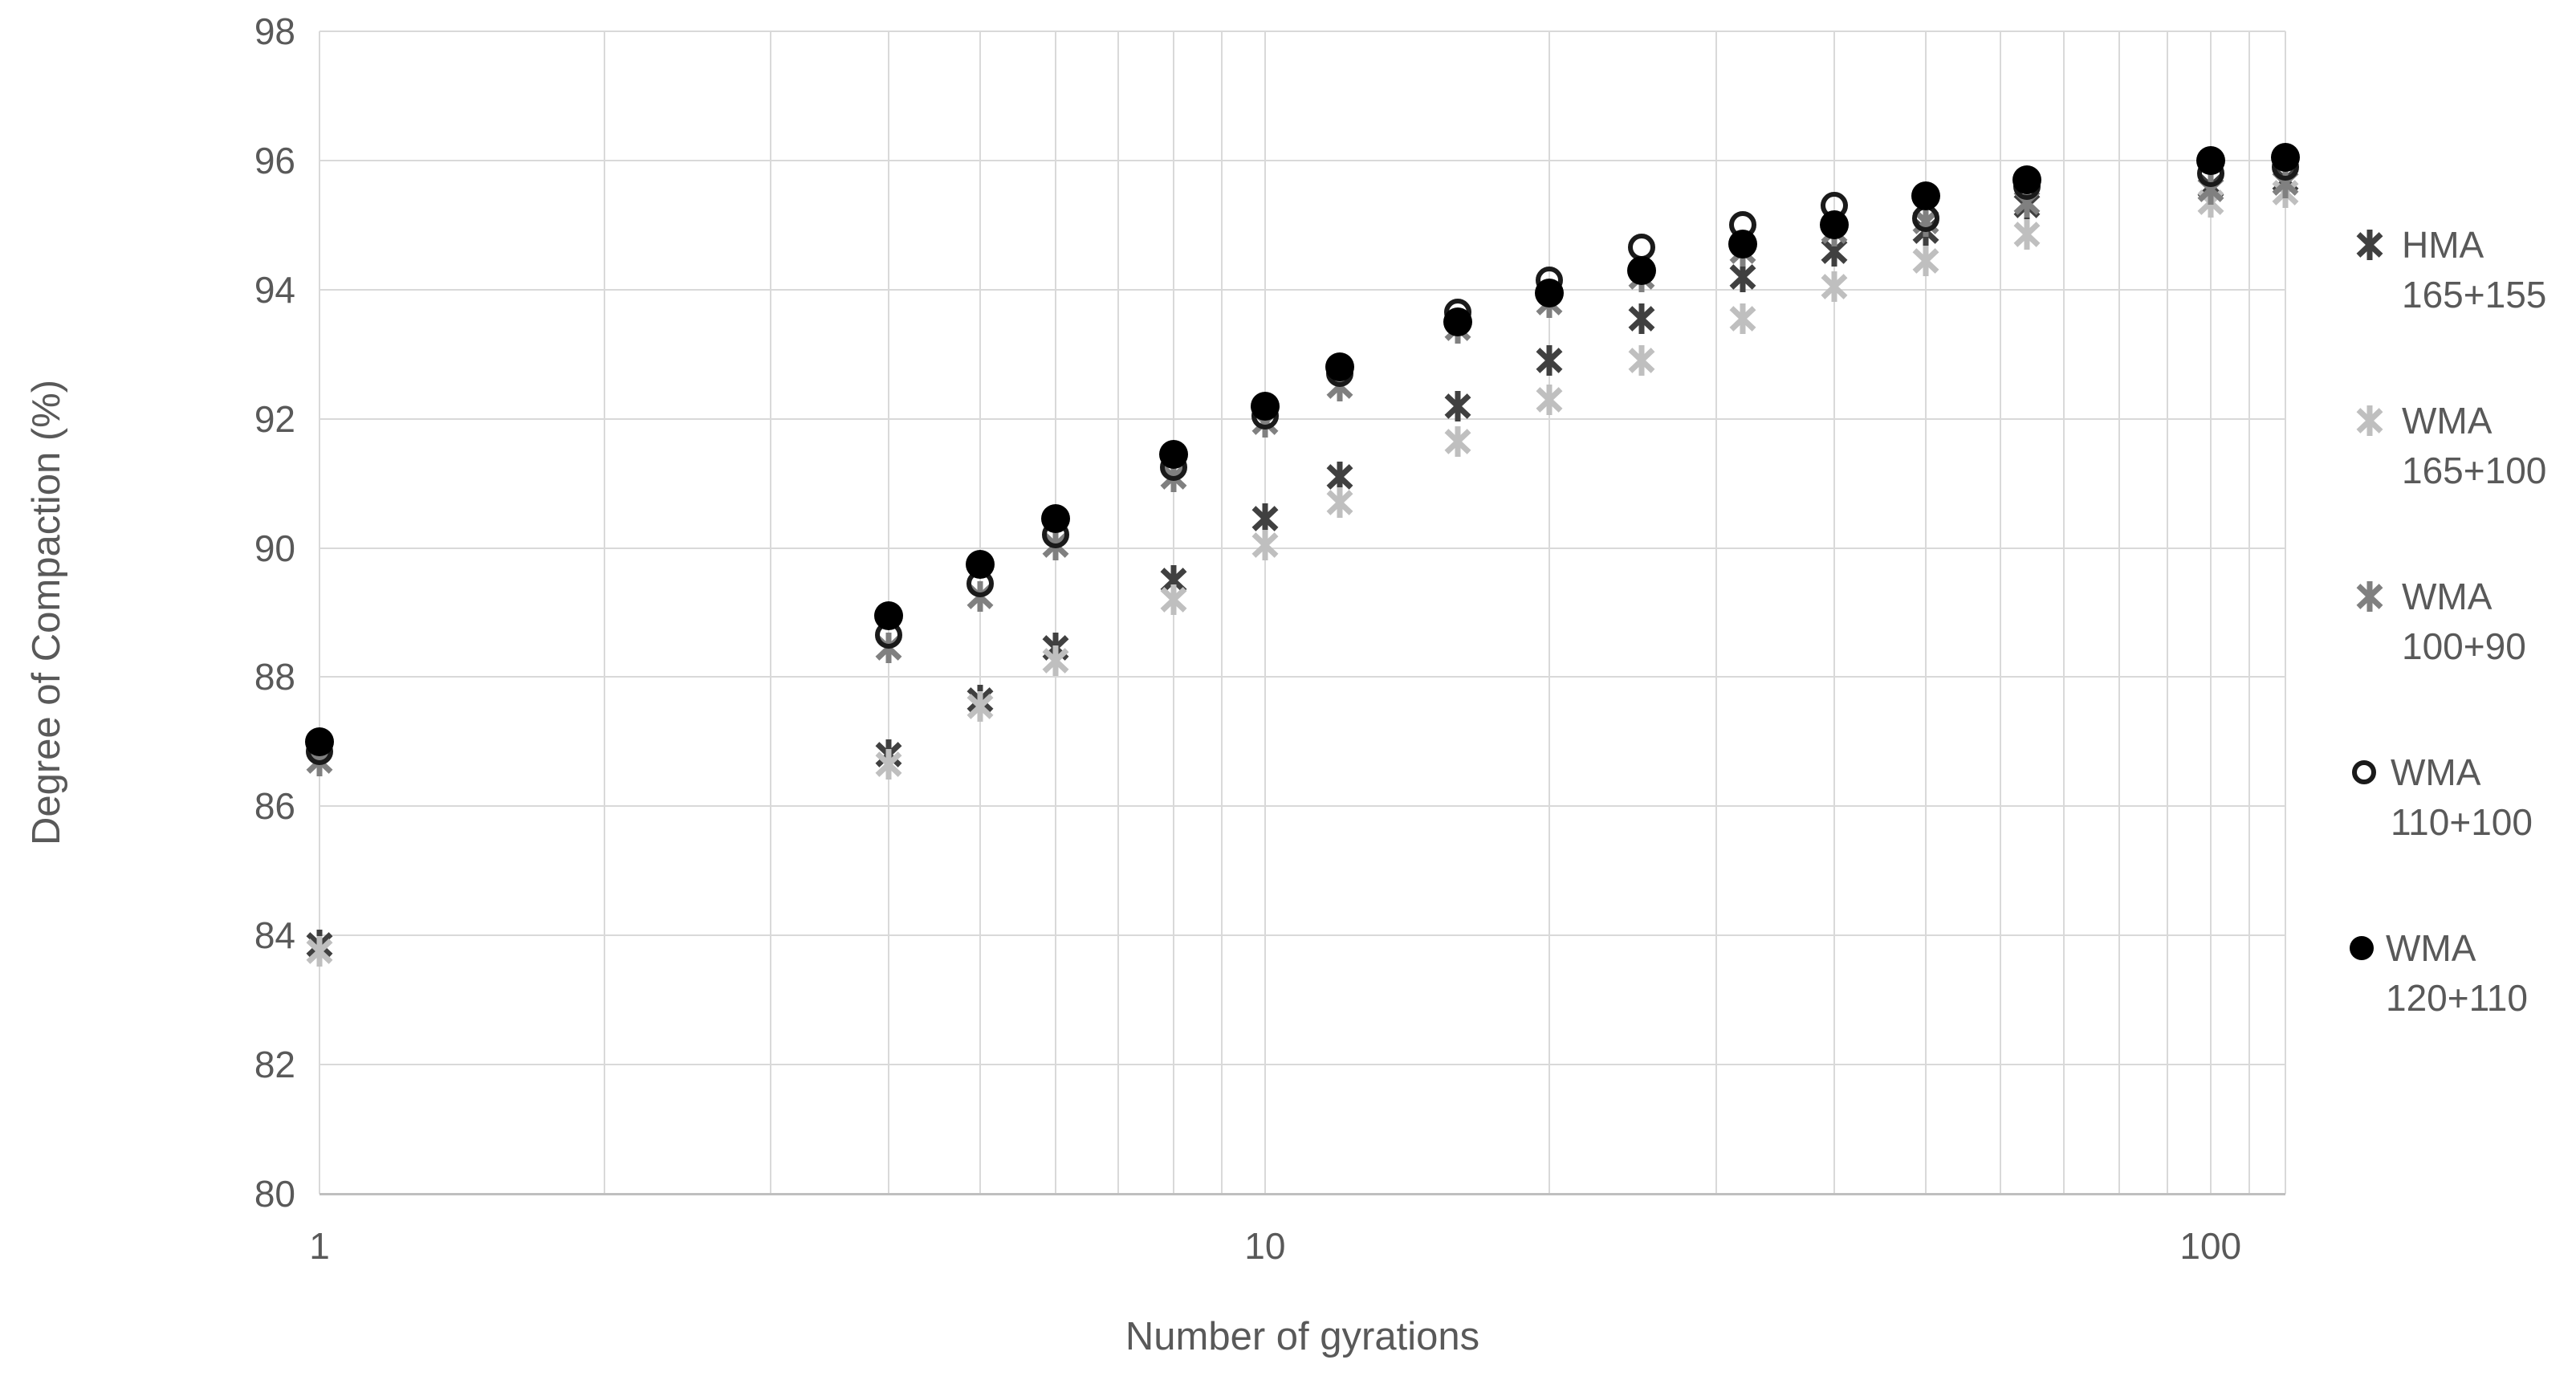 This screenshot has height=1376, width=2576. What do you see at coordinates (319, 1246) in the screenshot?
I see `x-tick-label: 1` at bounding box center [319, 1246].